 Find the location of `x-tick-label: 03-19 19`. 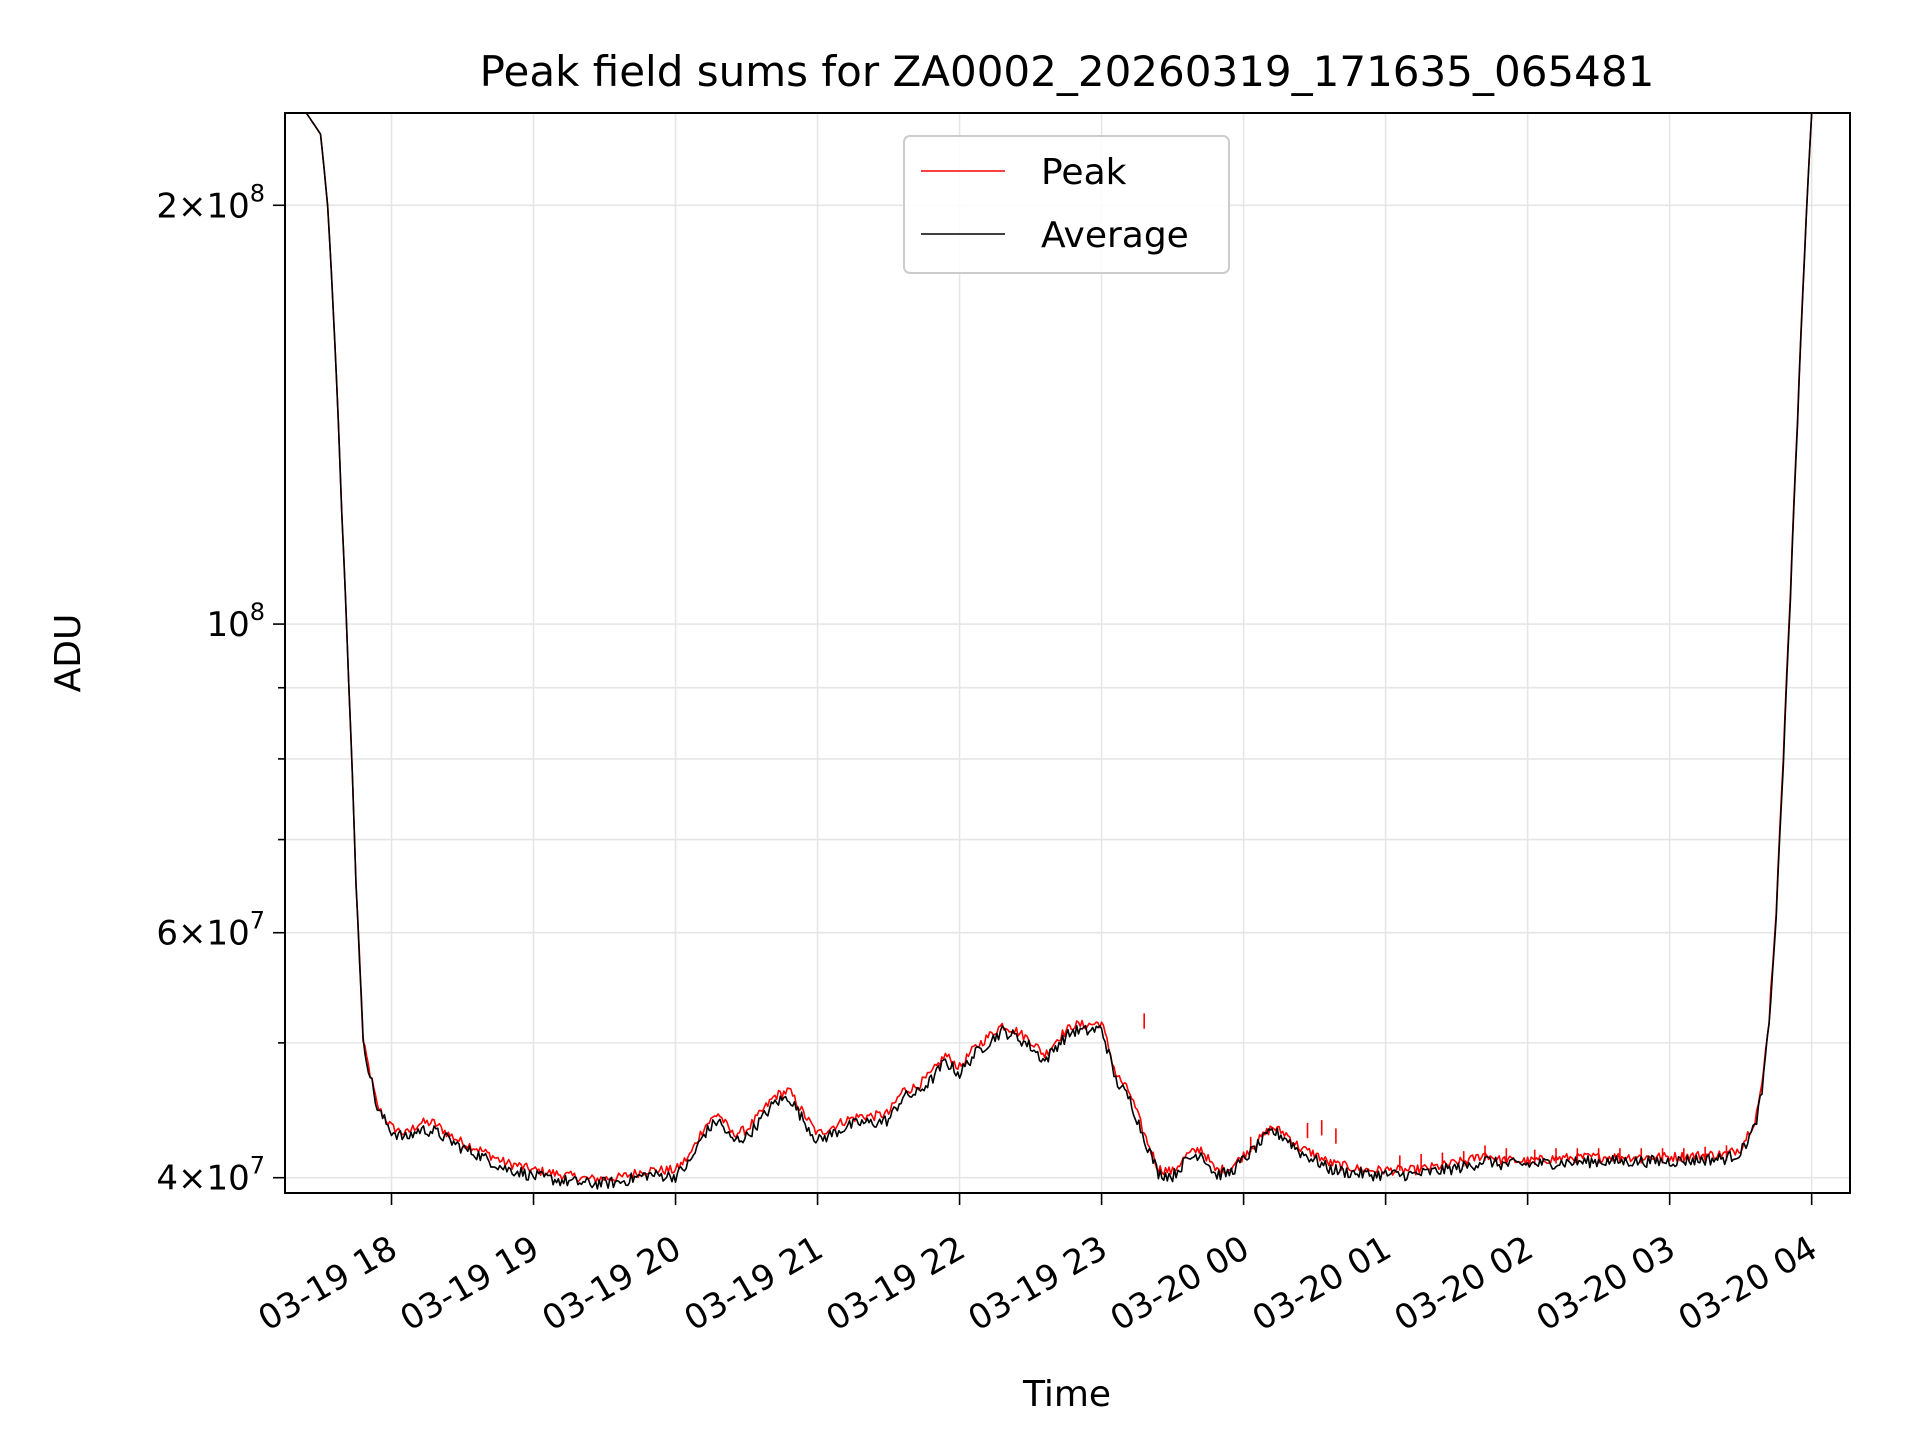

x-tick-label: 03-19 19 is located at coordinates (470, 1283).